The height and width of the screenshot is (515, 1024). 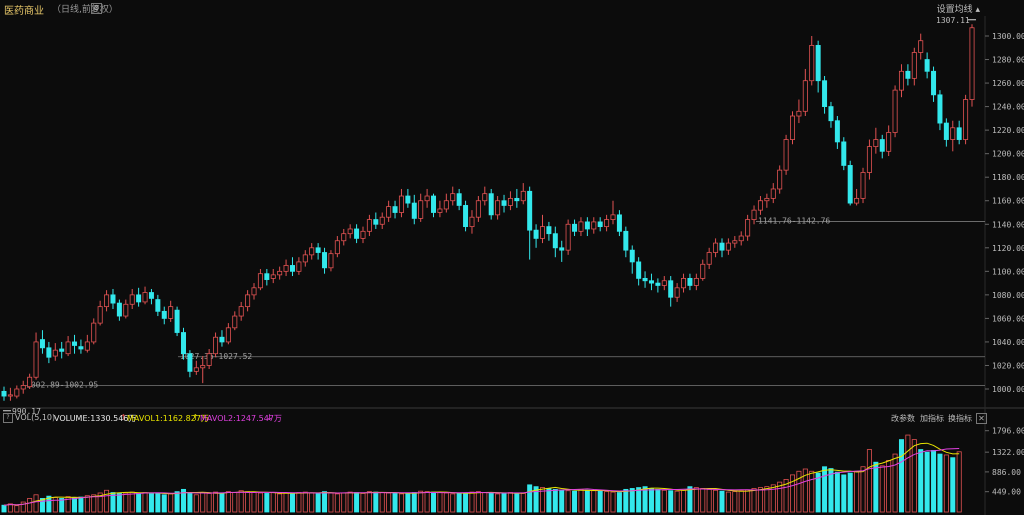 I want to click on change-params-button: 改参数, so click(x=903, y=418).